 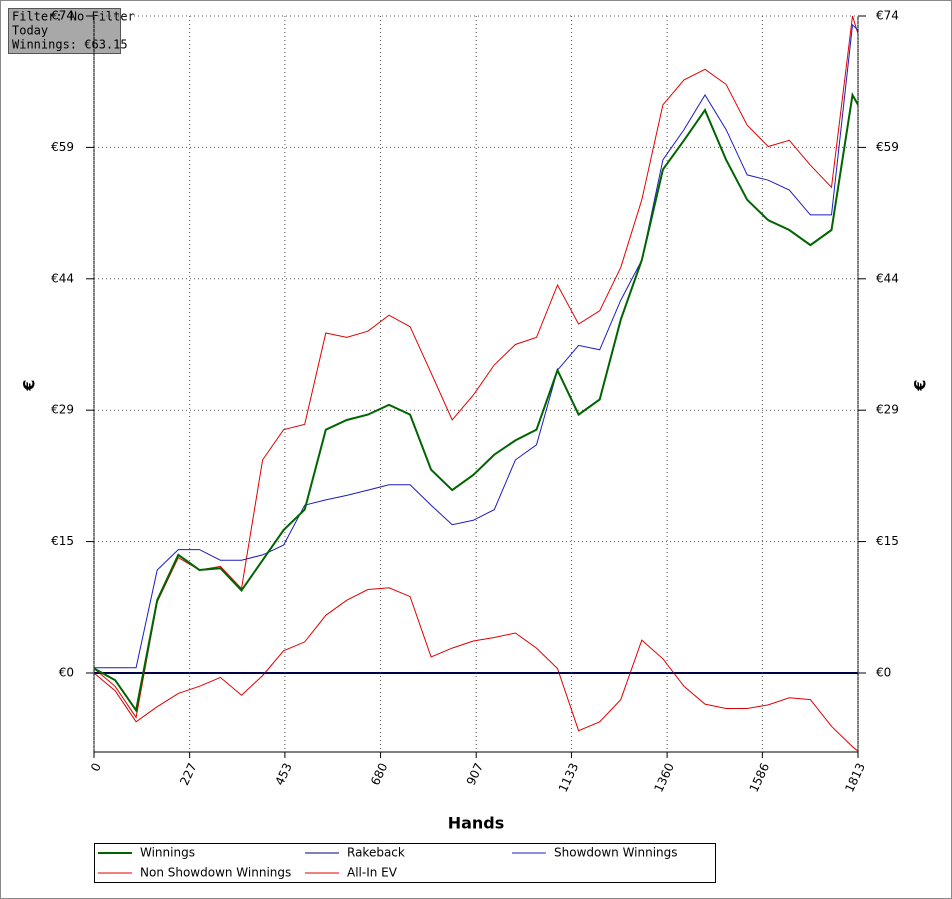 I want to click on x-axis-label: Hands, so click(x=476, y=823).